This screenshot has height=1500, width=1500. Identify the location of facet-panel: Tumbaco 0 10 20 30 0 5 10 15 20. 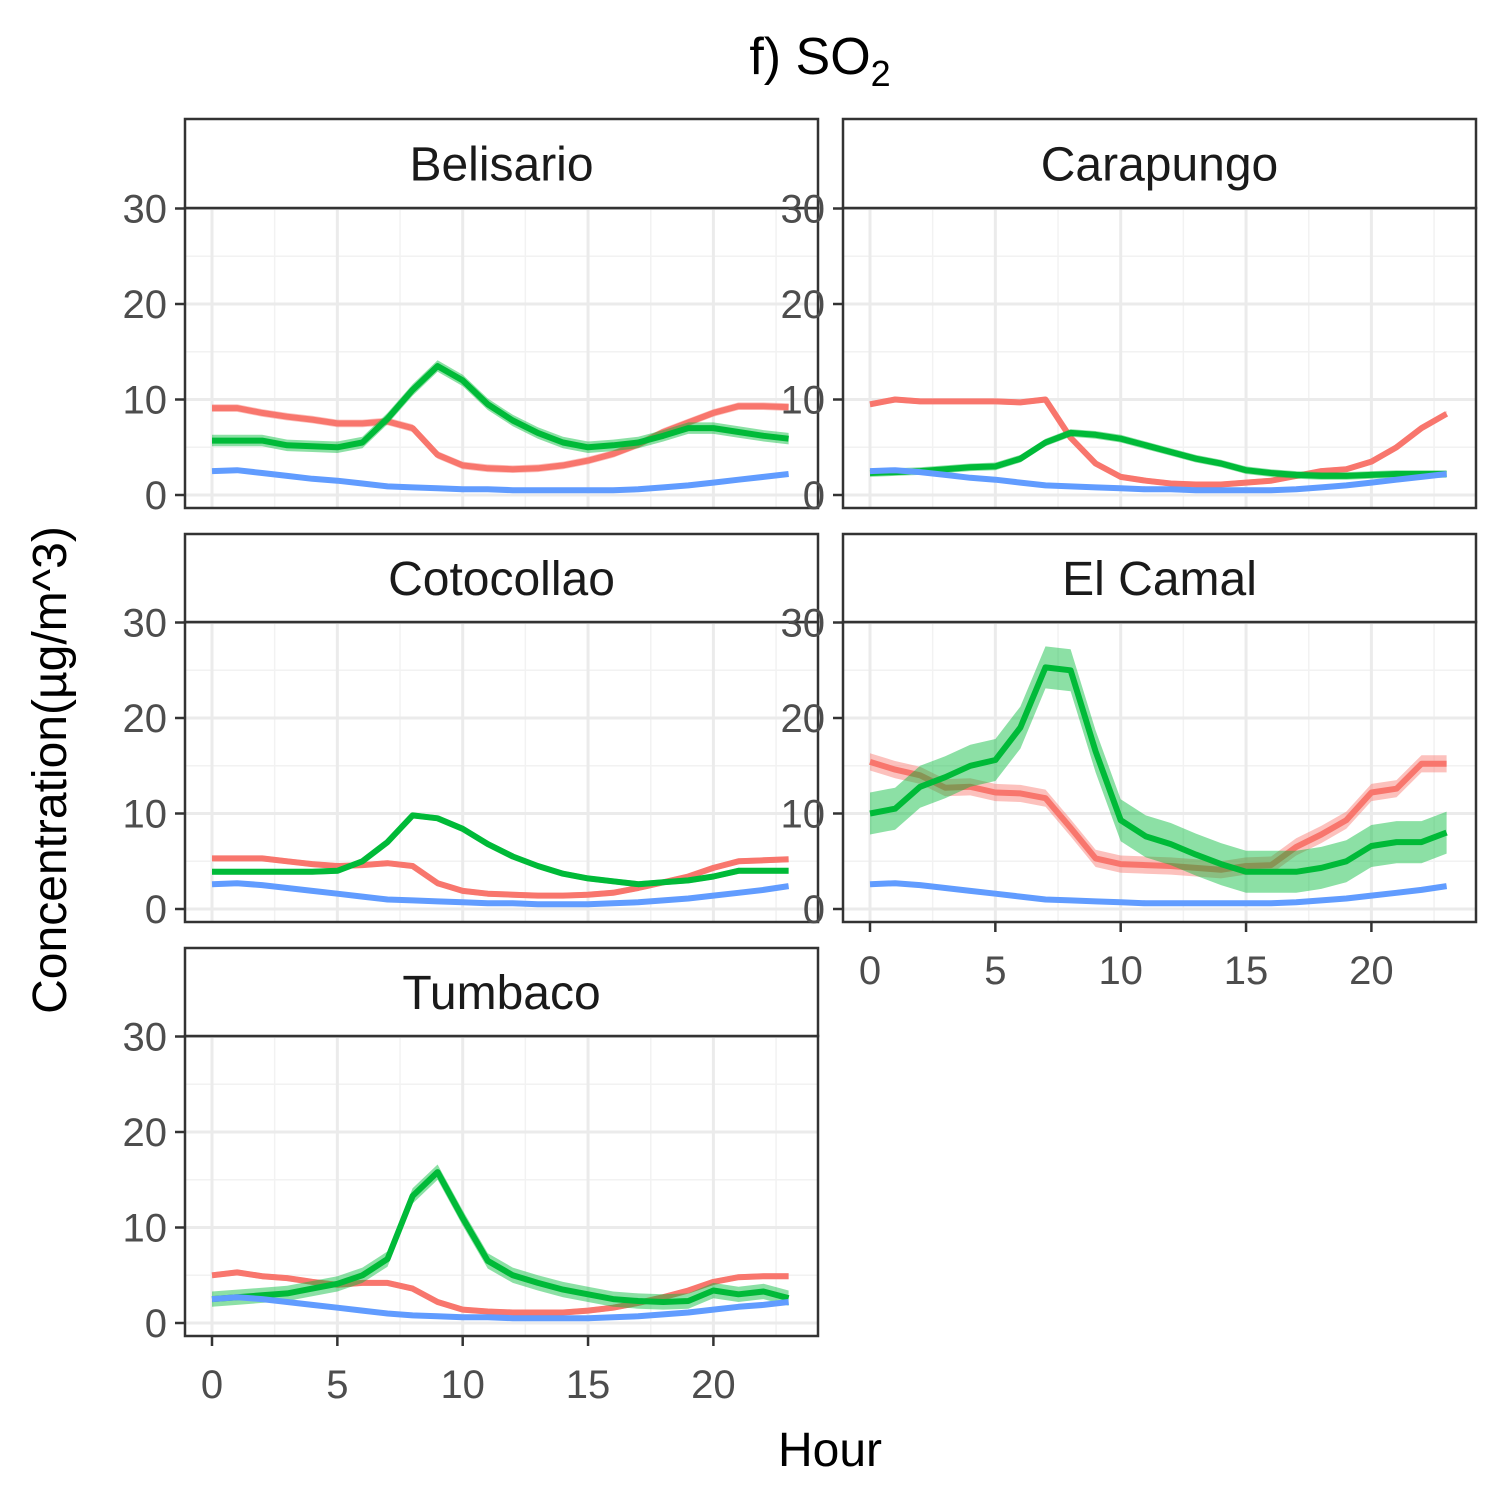
(471, 1176).